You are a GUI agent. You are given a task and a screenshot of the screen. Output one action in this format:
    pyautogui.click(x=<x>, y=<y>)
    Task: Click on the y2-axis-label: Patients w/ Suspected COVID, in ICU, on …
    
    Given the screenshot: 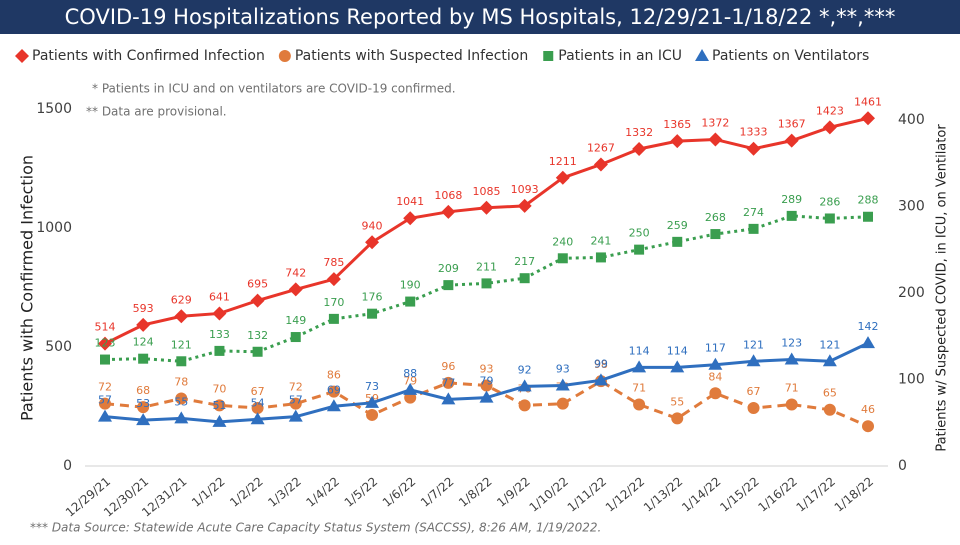 What is the action you would take?
    pyautogui.click(x=942, y=288)
    